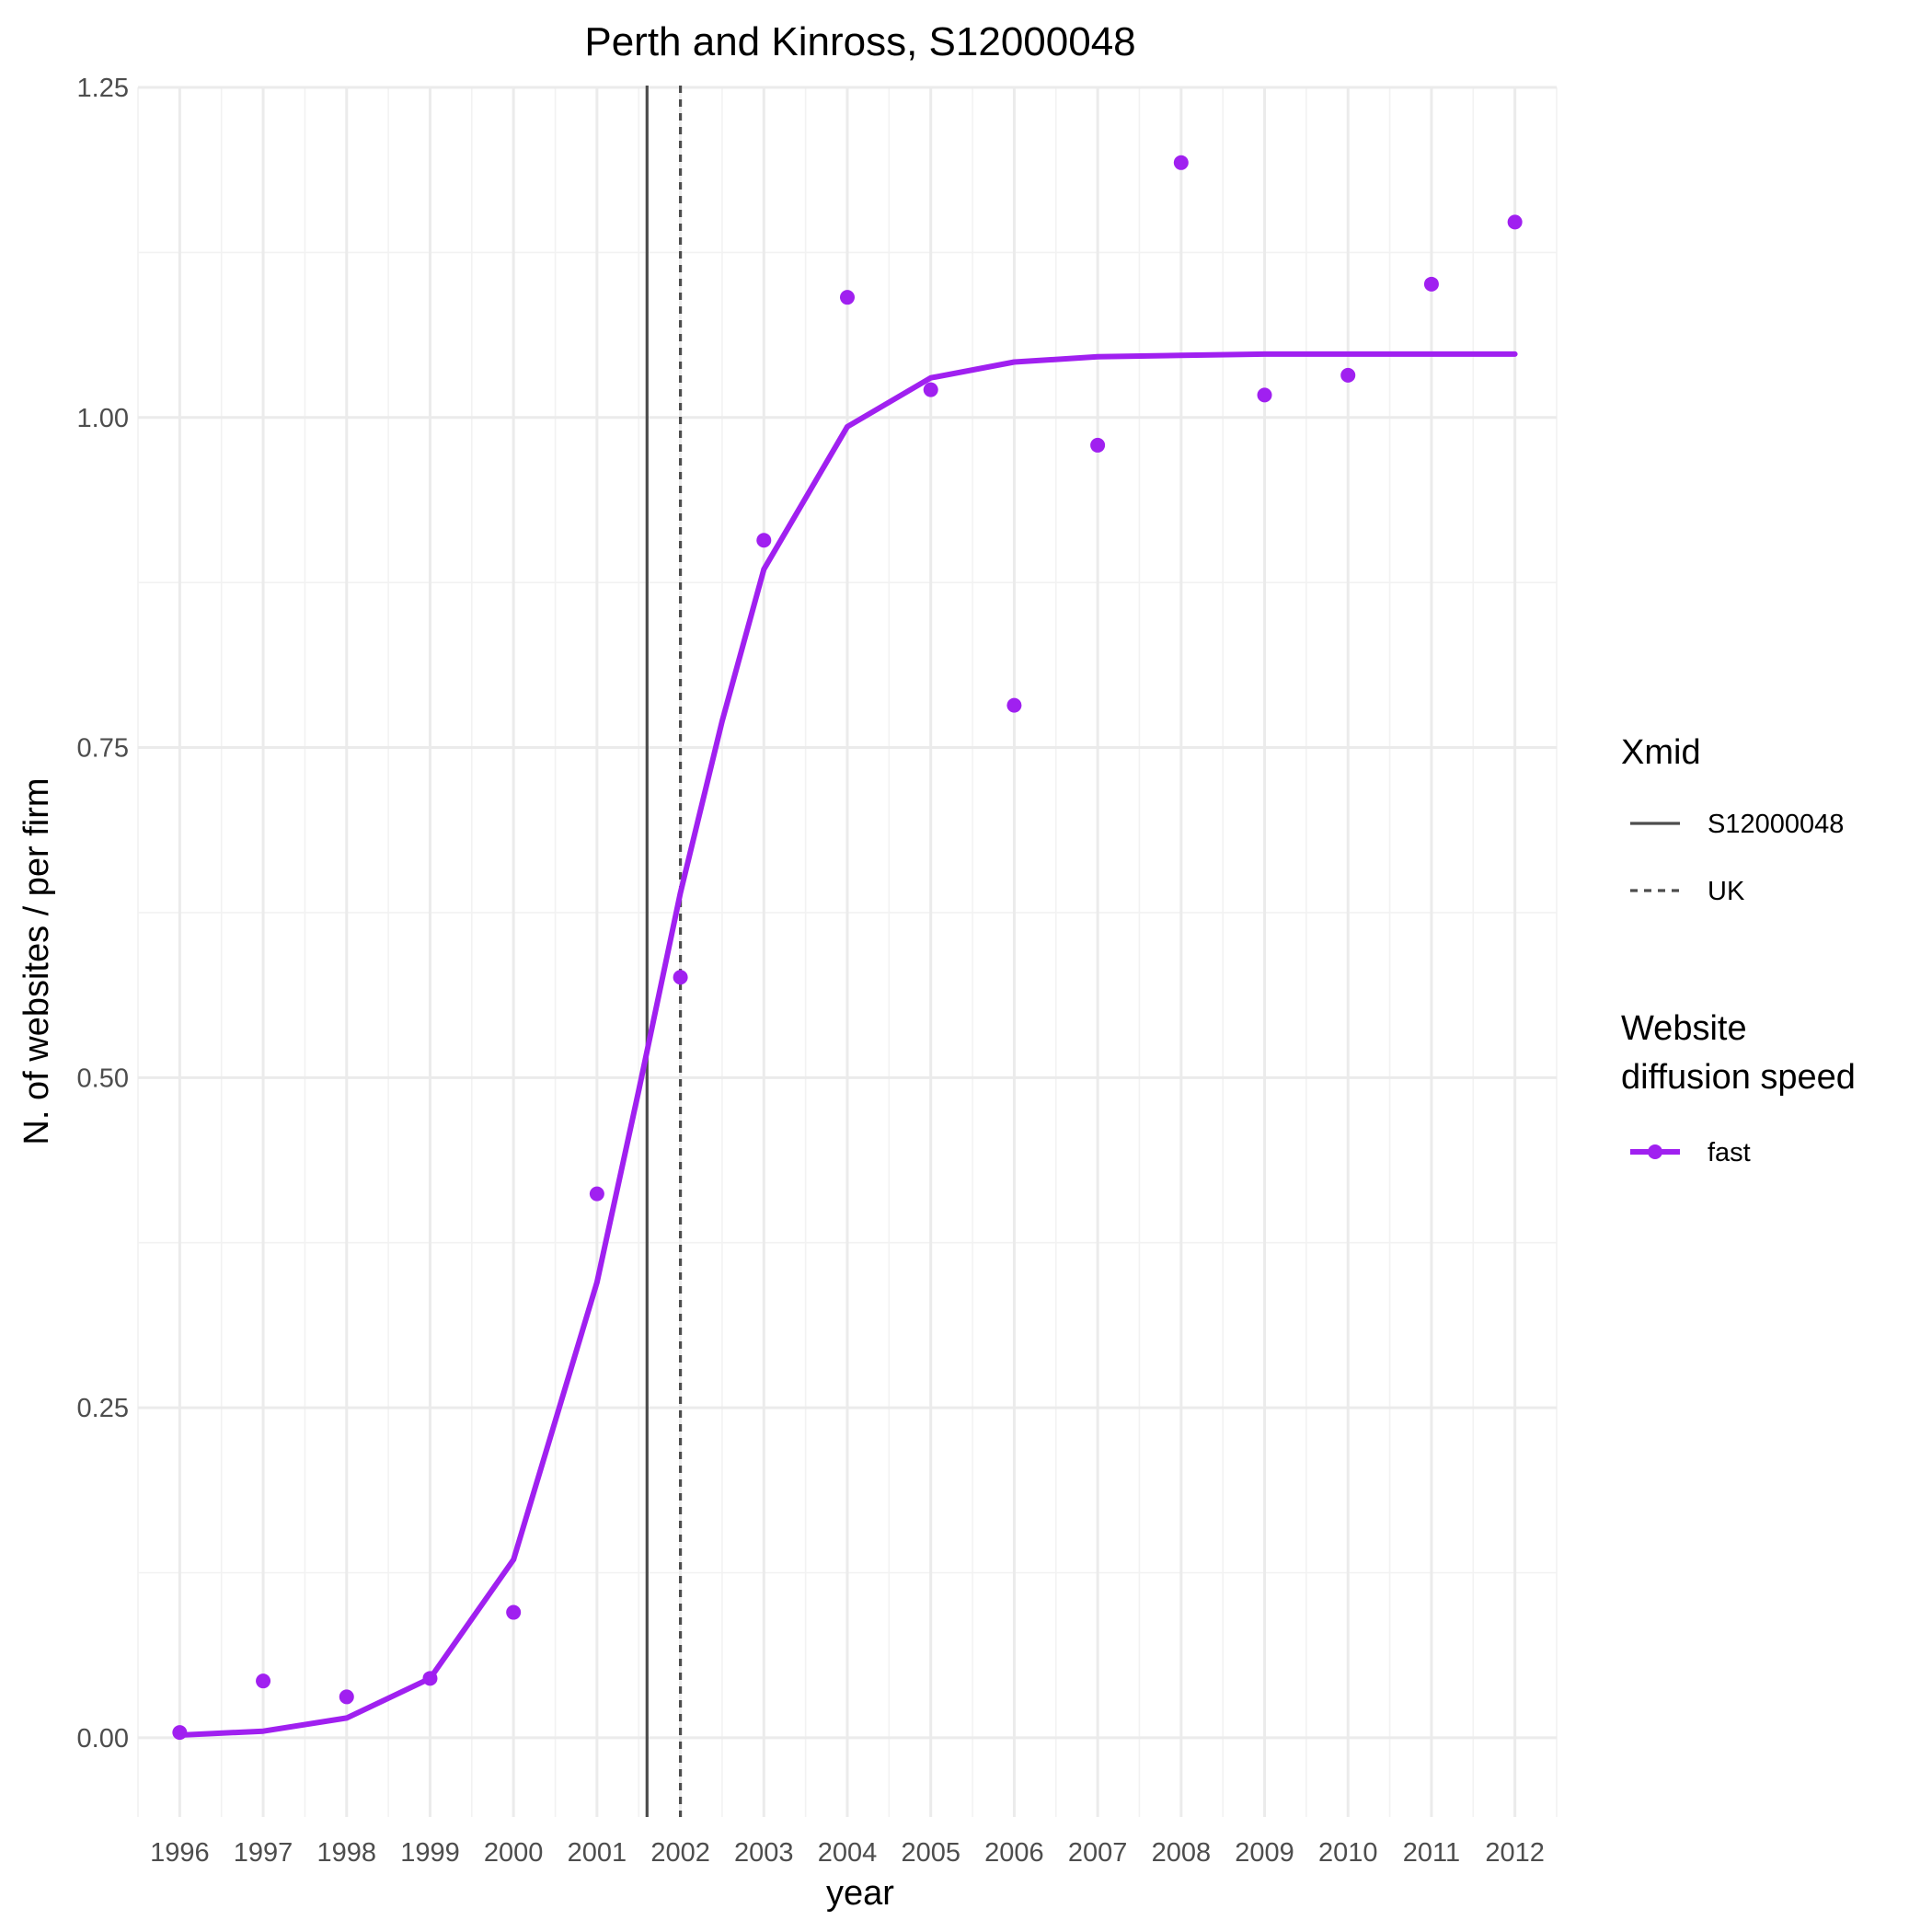 This screenshot has width=1932, height=1932. Describe the element at coordinates (930, 1853) in the screenshot. I see `x-tick-label: 2005` at that location.